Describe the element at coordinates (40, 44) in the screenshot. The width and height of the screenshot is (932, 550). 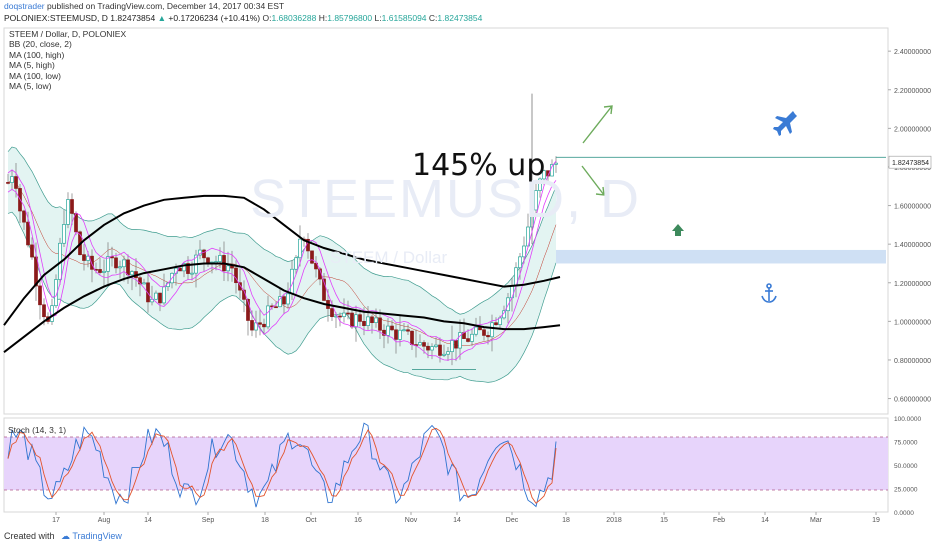
I see `legend-bb: BB (20, close, 2)` at that location.